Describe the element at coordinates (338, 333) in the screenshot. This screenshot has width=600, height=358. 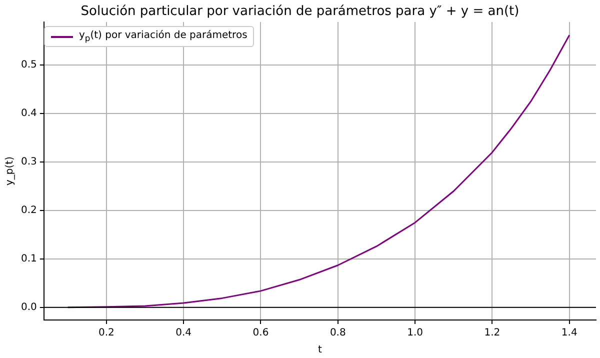
I see `x-tick-label: 0.8` at that location.